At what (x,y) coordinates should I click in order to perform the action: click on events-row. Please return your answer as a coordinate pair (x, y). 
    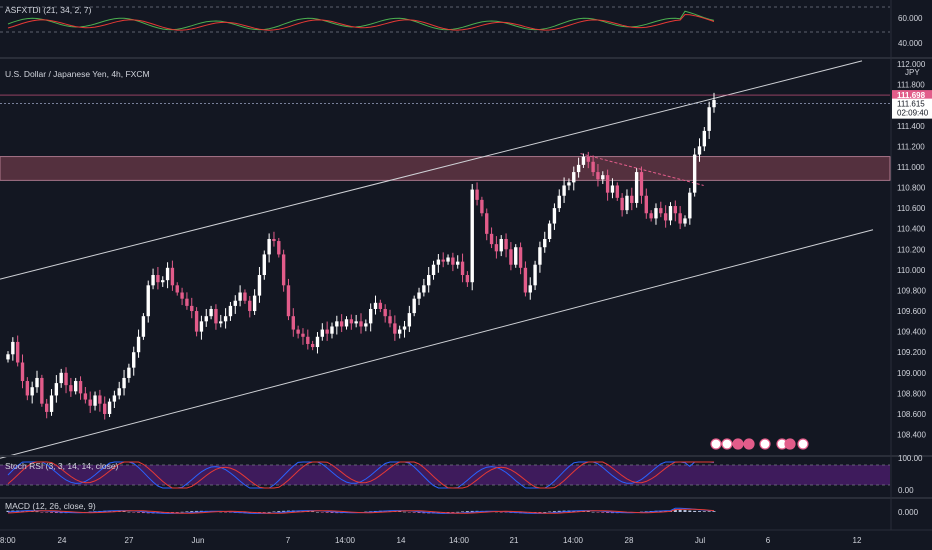
    Looking at the image, I should click on (759, 444).